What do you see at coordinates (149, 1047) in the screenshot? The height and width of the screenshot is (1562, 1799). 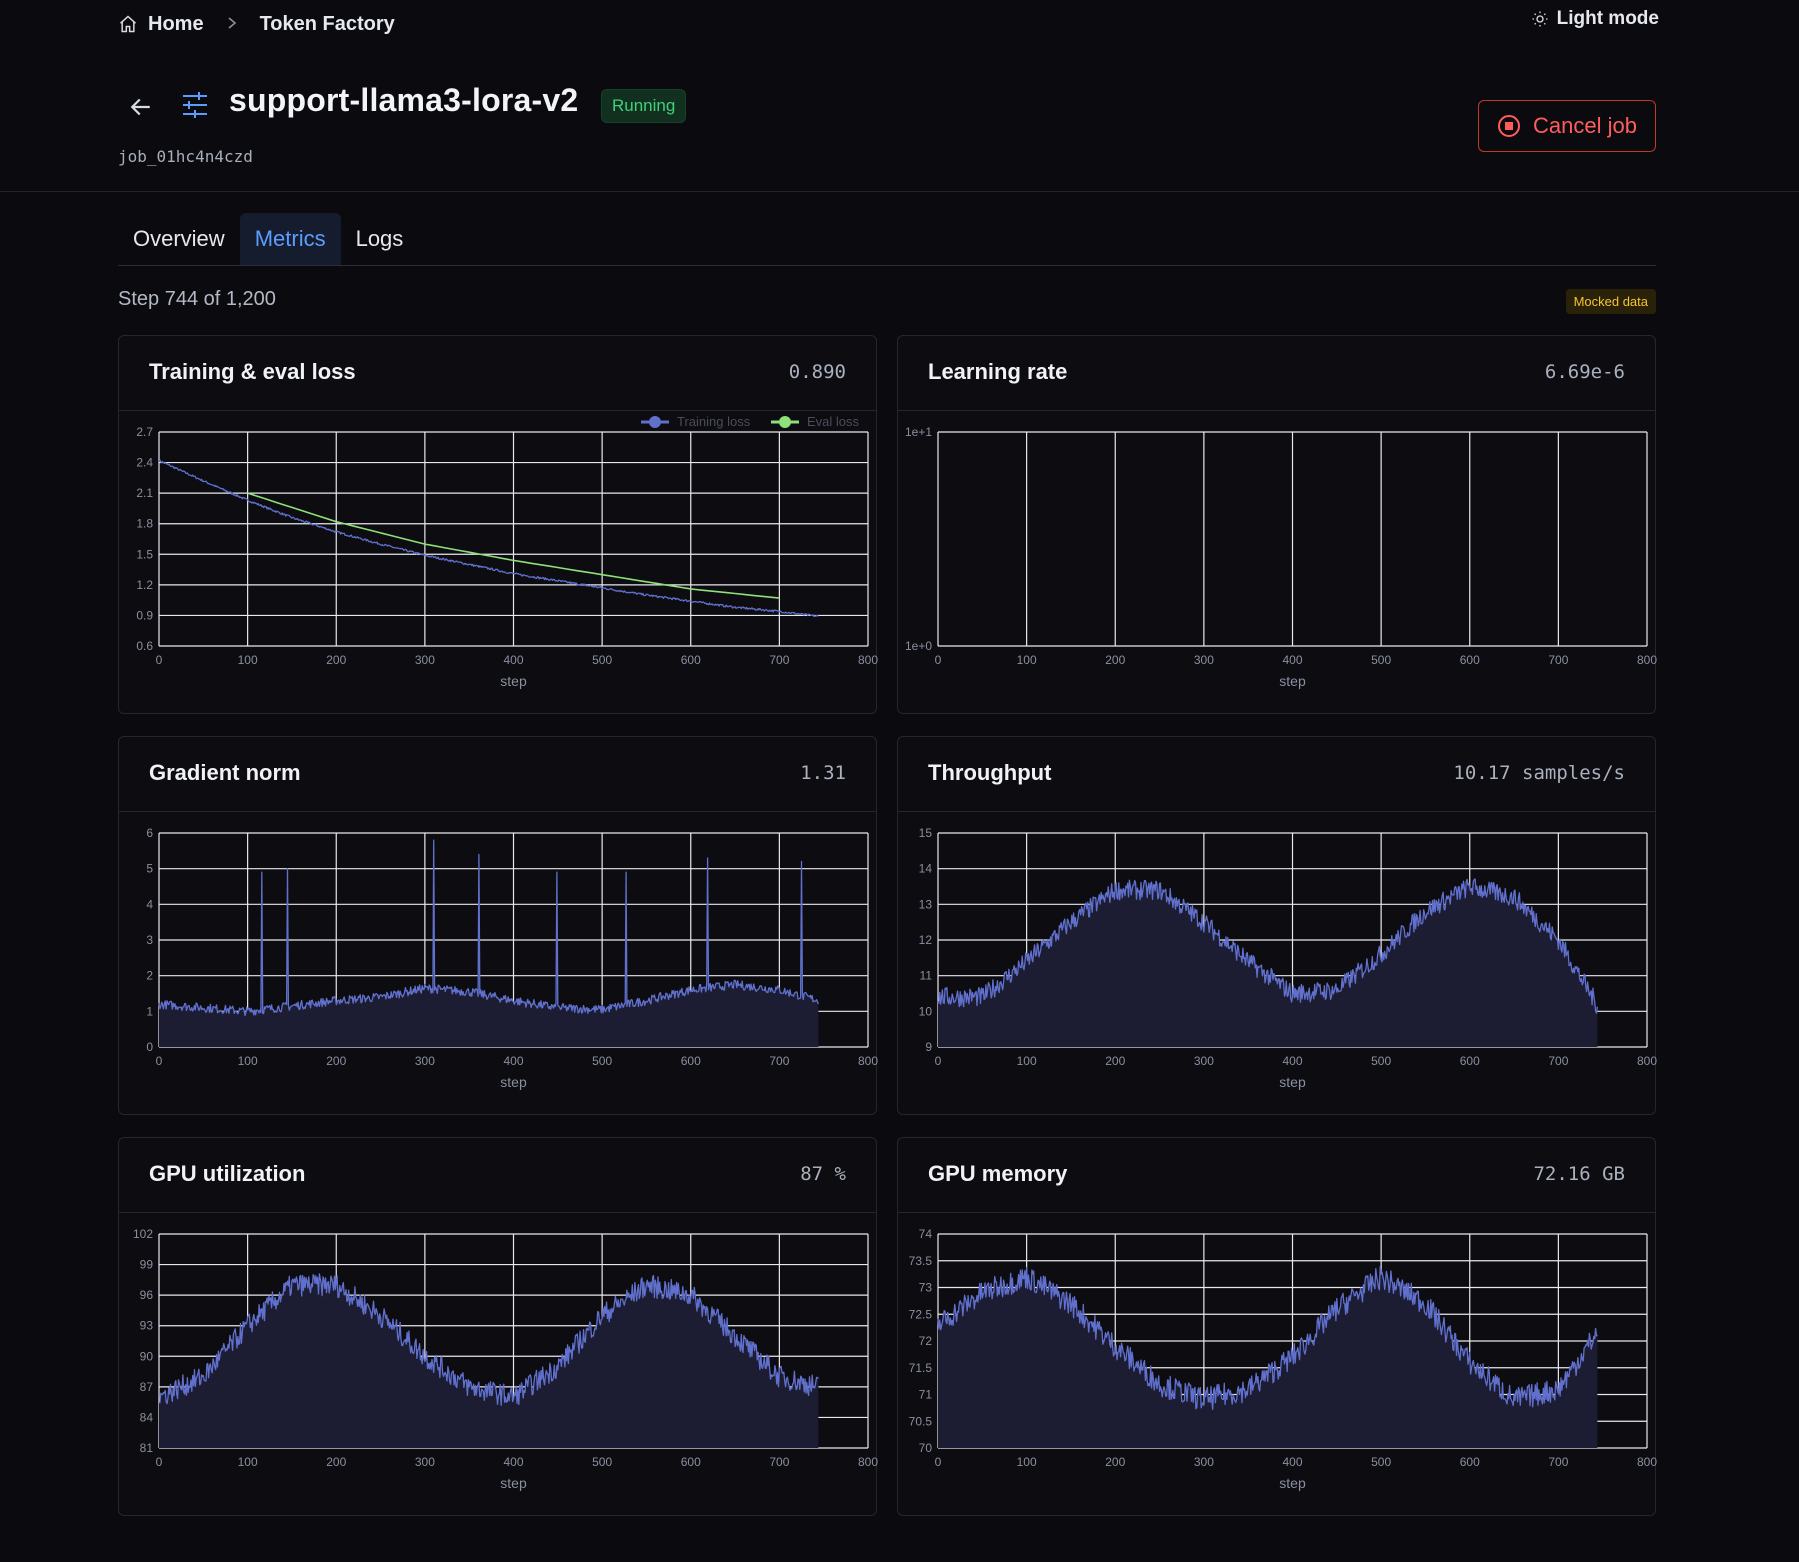 I see `y-tick-label: 0` at bounding box center [149, 1047].